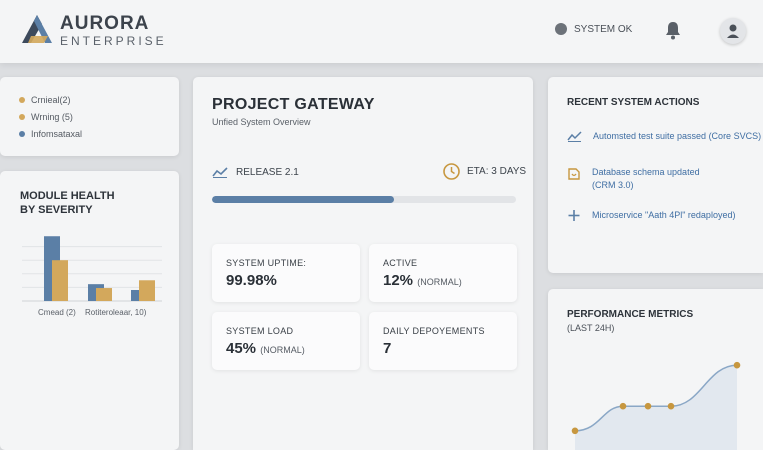  Describe the element at coordinates (646, 179) in the screenshot. I see `action-text: Database schema updated (CRM 3.0)` at that location.